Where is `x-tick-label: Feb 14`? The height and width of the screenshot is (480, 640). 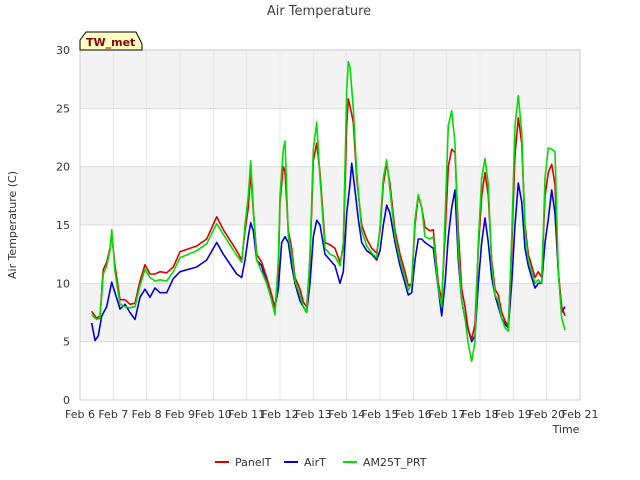
x-tick-label: Feb 14 is located at coordinates (346, 414).